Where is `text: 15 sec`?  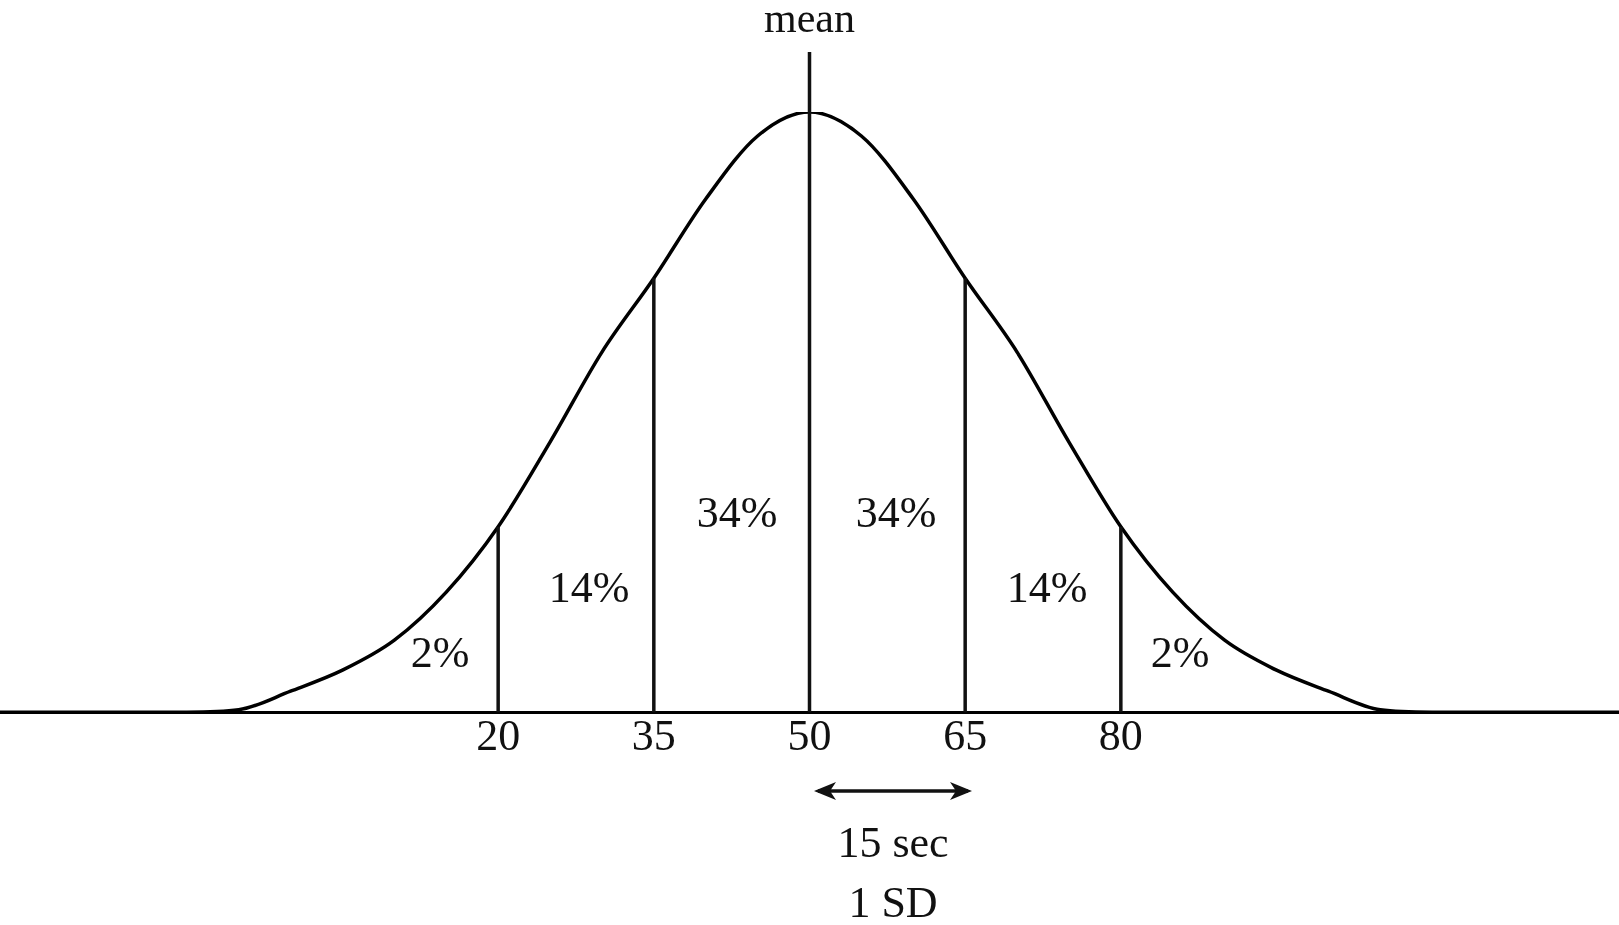
text: 15 sec is located at coordinates (893, 843).